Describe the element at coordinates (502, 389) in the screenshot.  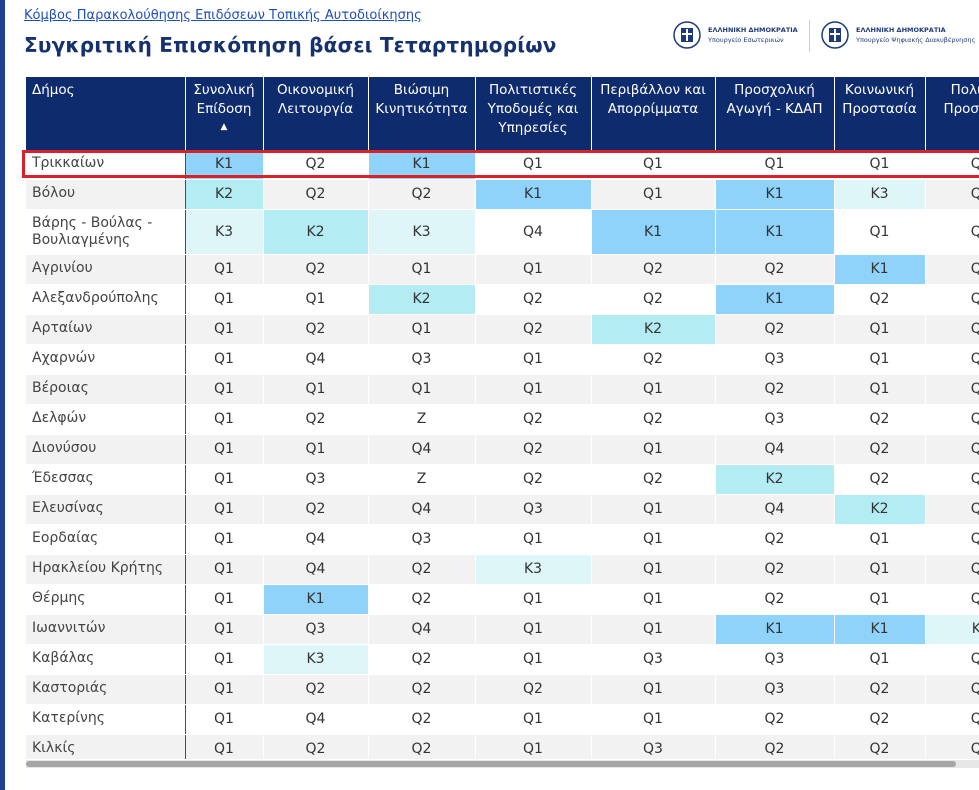
I see `table-row: ΒέροιαςQ1Q1Q1Q1Q1Q2Q1Q3` at that location.